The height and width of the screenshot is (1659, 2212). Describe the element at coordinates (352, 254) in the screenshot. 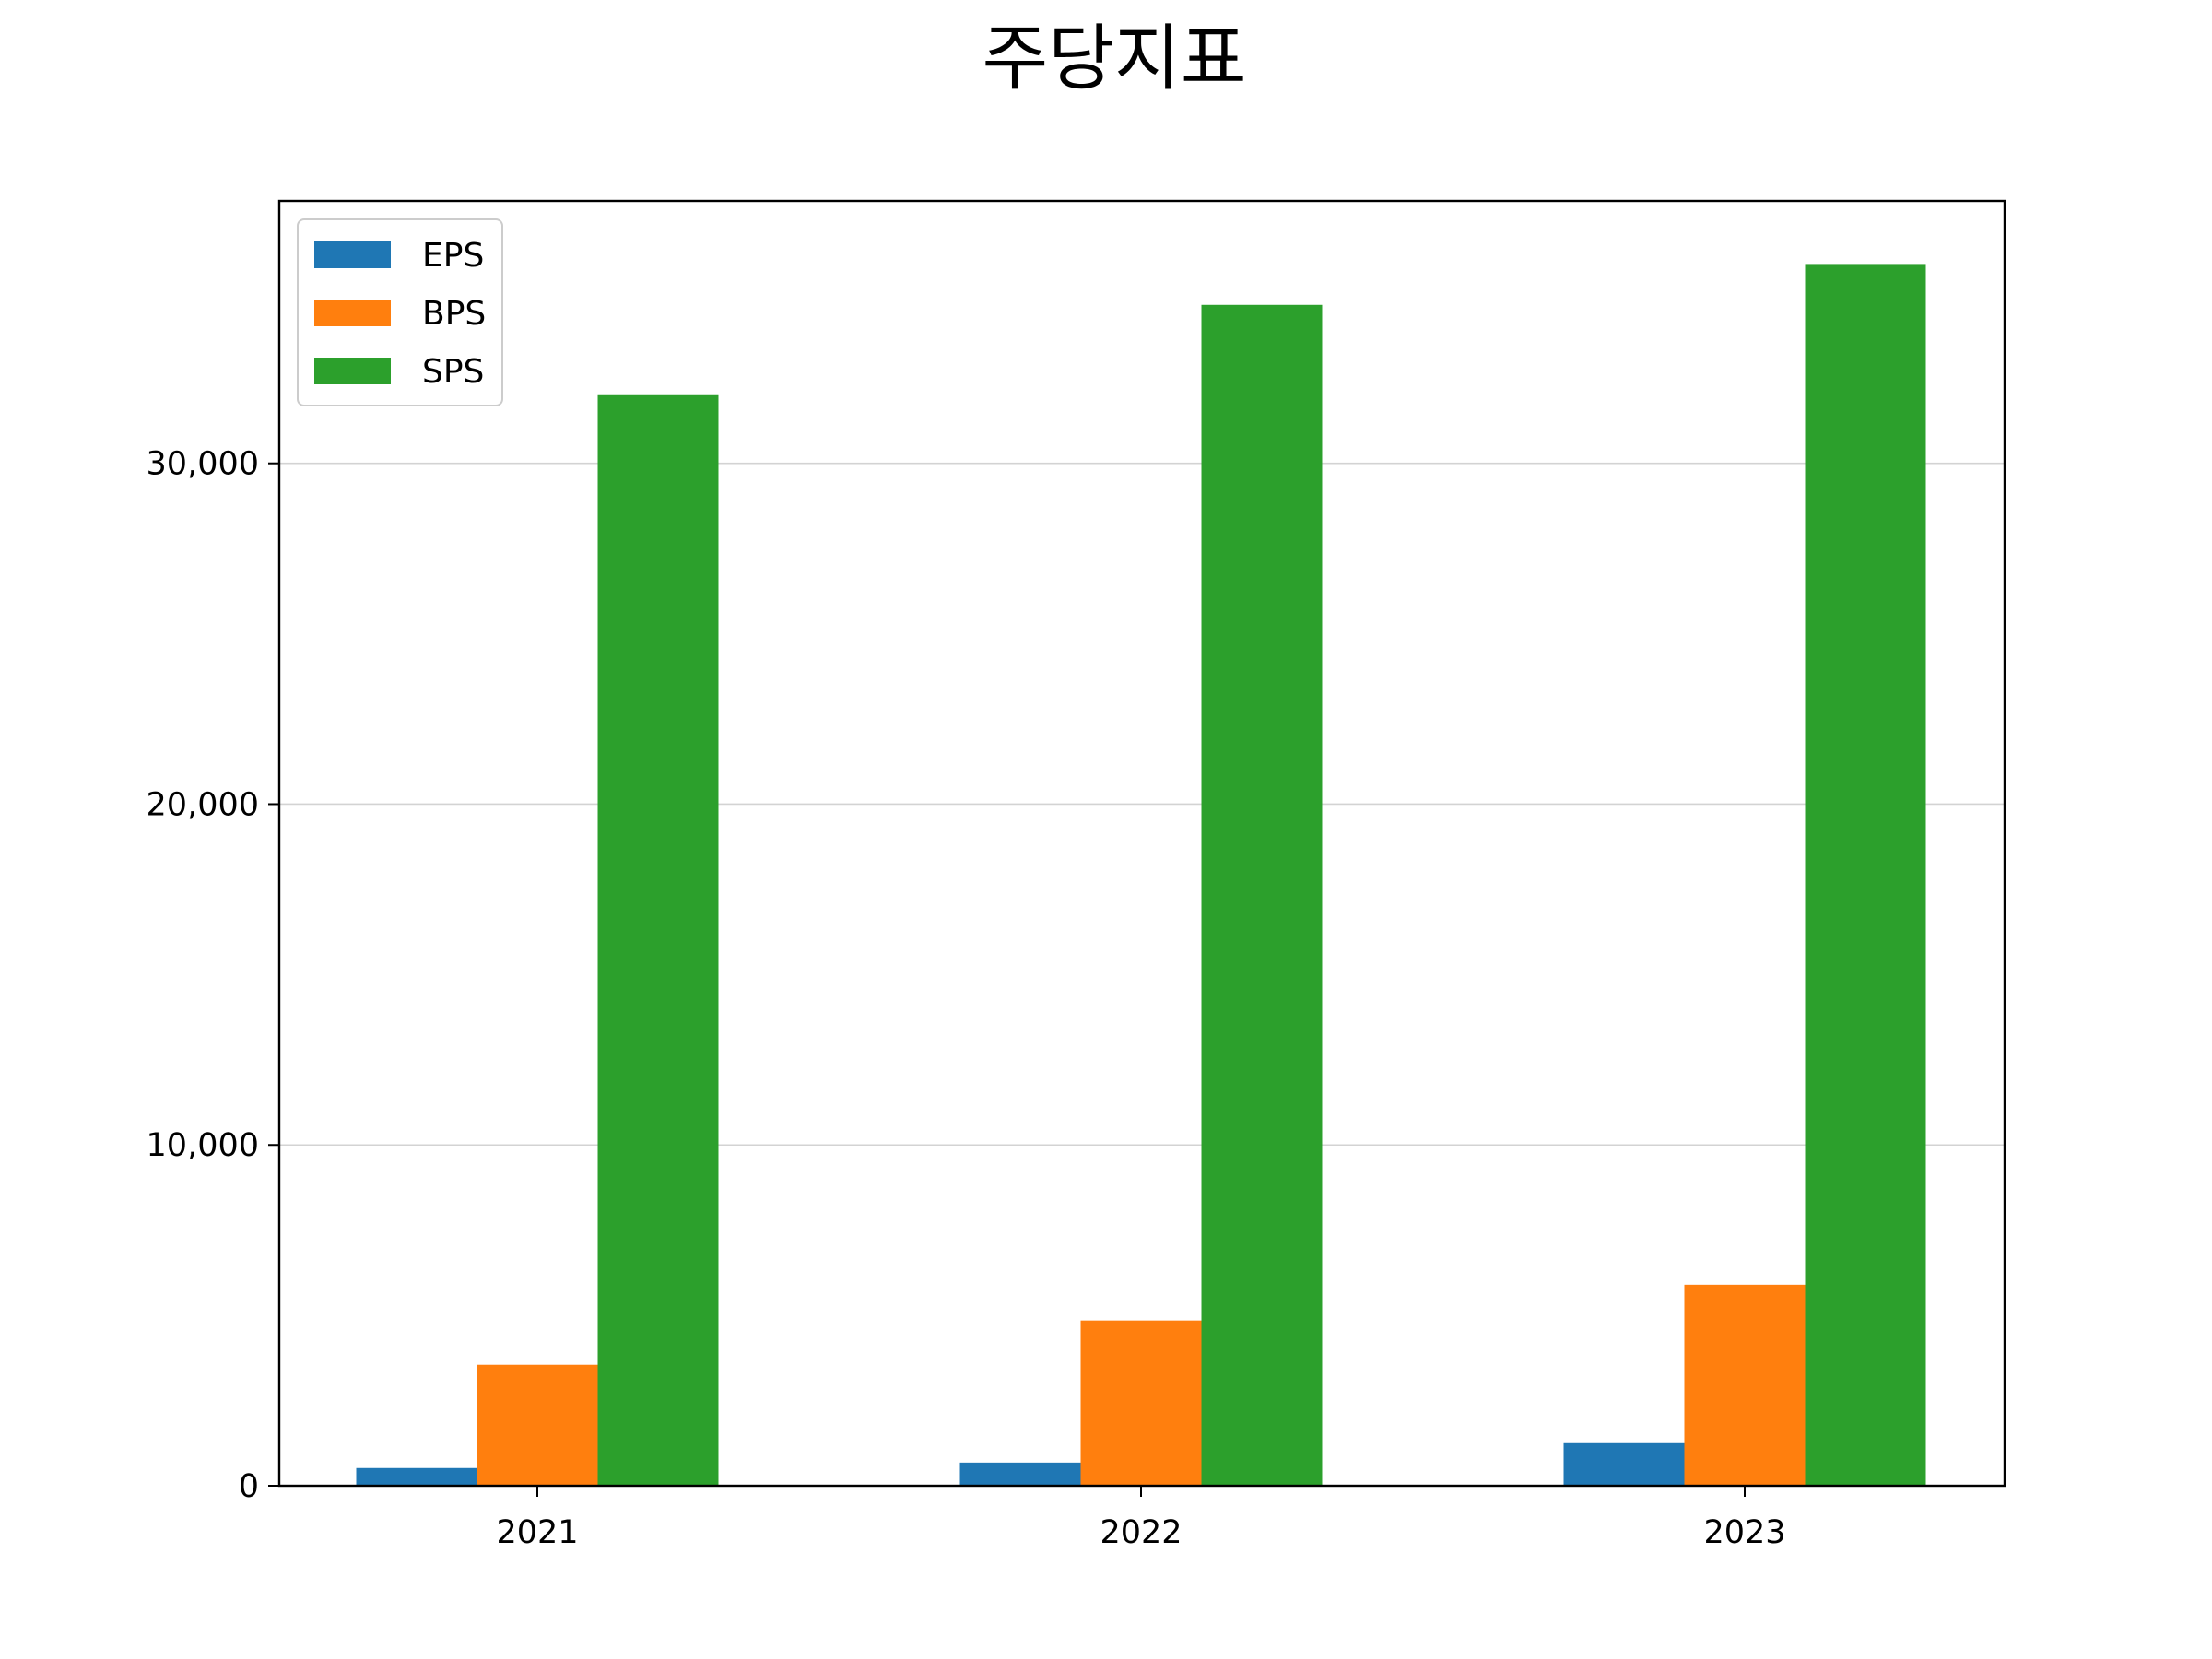

I see `legend-swatch-eps` at that location.